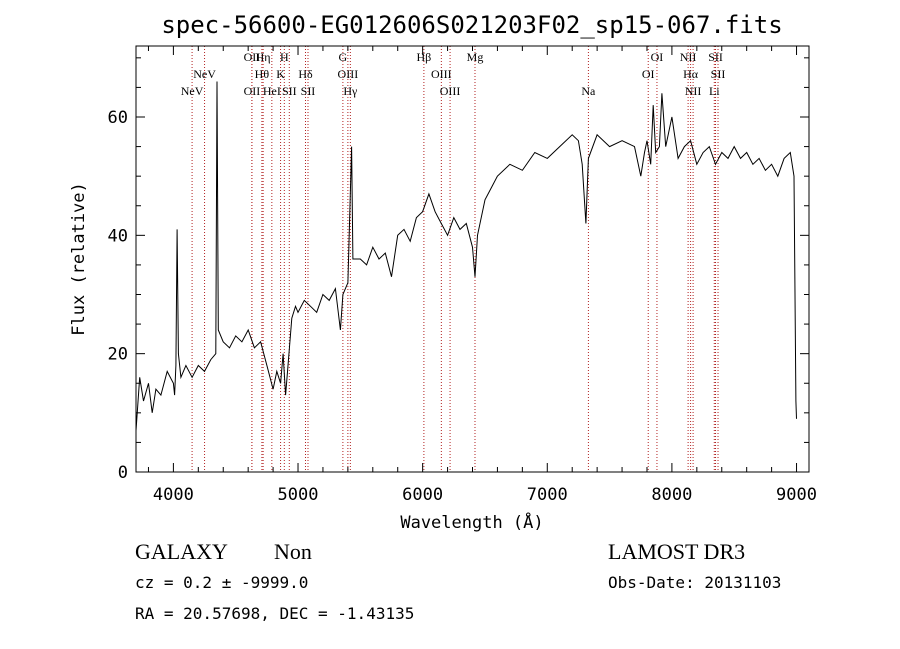  I want to click on line-label-1: NeV, so click(204, 74).